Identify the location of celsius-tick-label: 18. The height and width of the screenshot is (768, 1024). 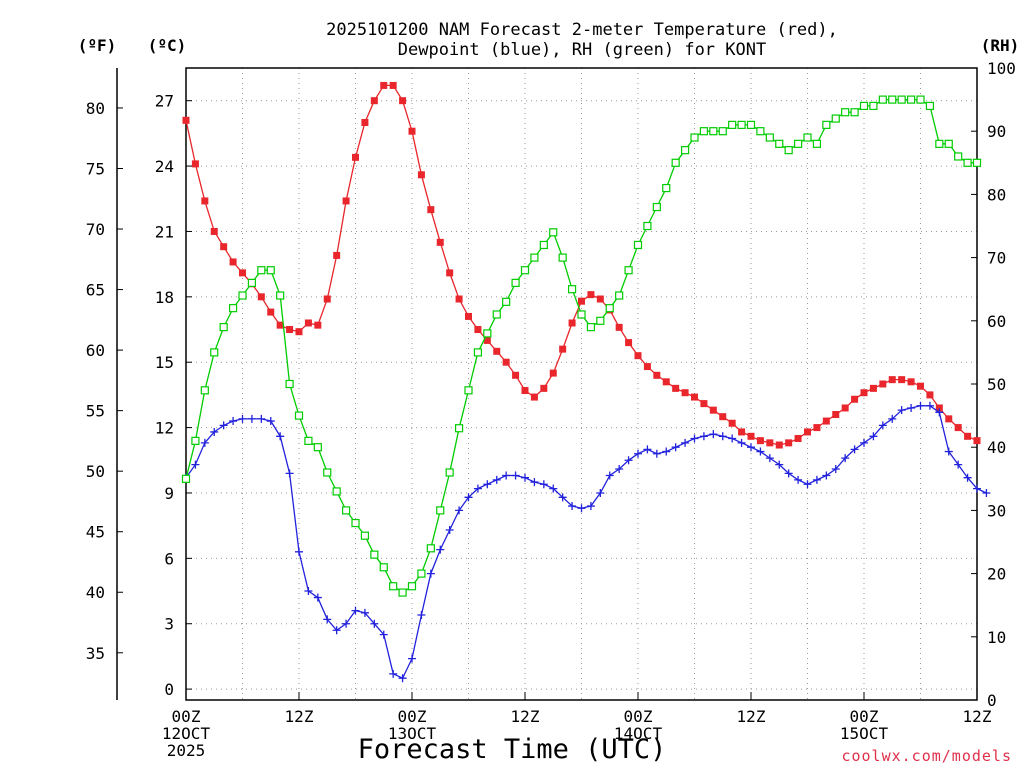
(164, 297).